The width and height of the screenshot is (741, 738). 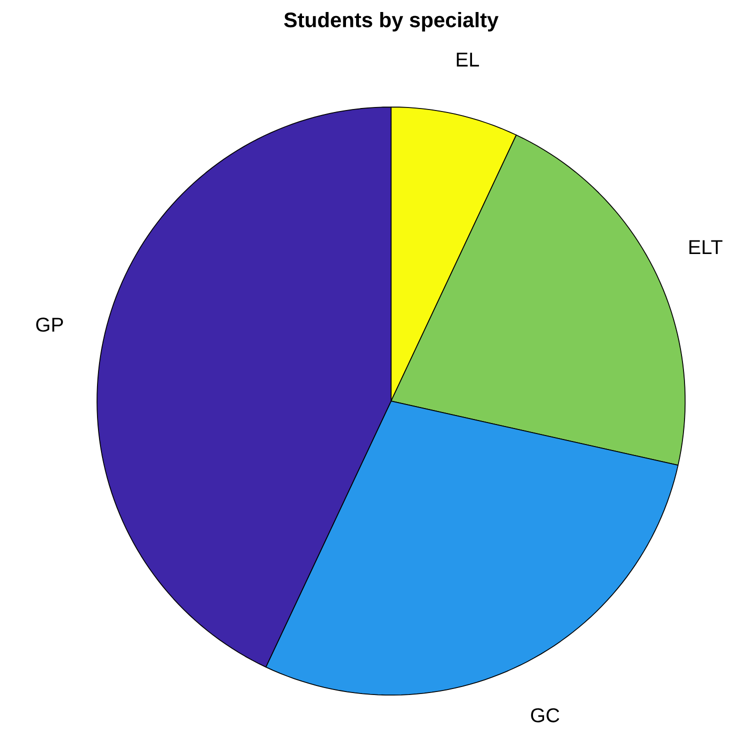 I want to click on slice-label: GC, so click(x=545, y=715).